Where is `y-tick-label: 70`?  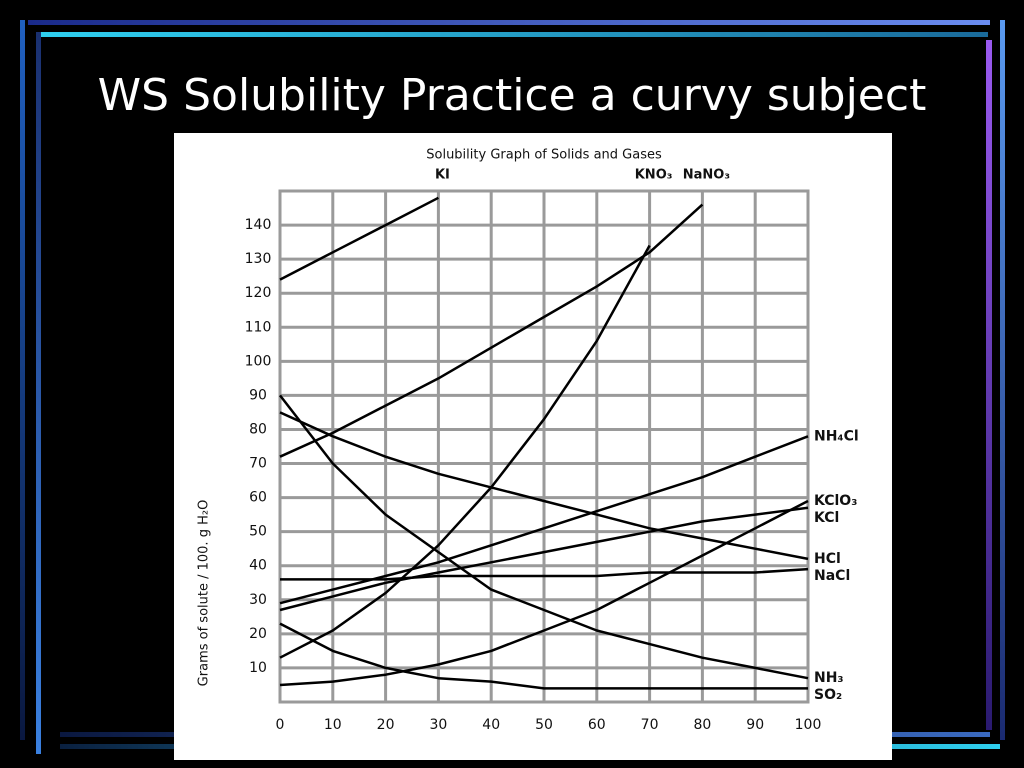 y-tick-label: 70 is located at coordinates (258, 464).